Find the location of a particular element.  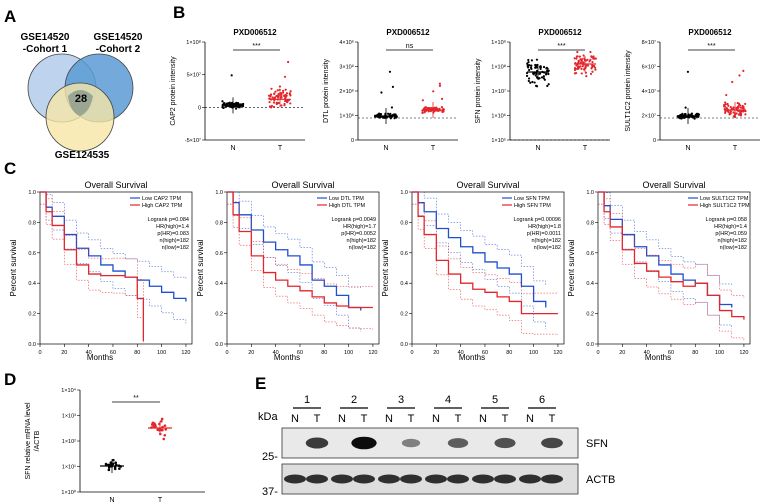

km-plot-frame is located at coordinates (116, 268).